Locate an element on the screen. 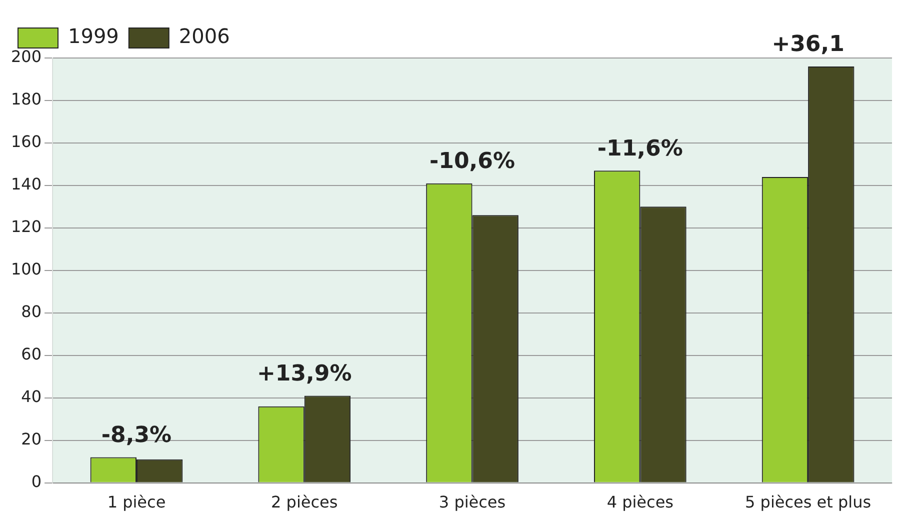 This screenshot has height=524, width=920. annotation: -8,3% is located at coordinates (136, 435).